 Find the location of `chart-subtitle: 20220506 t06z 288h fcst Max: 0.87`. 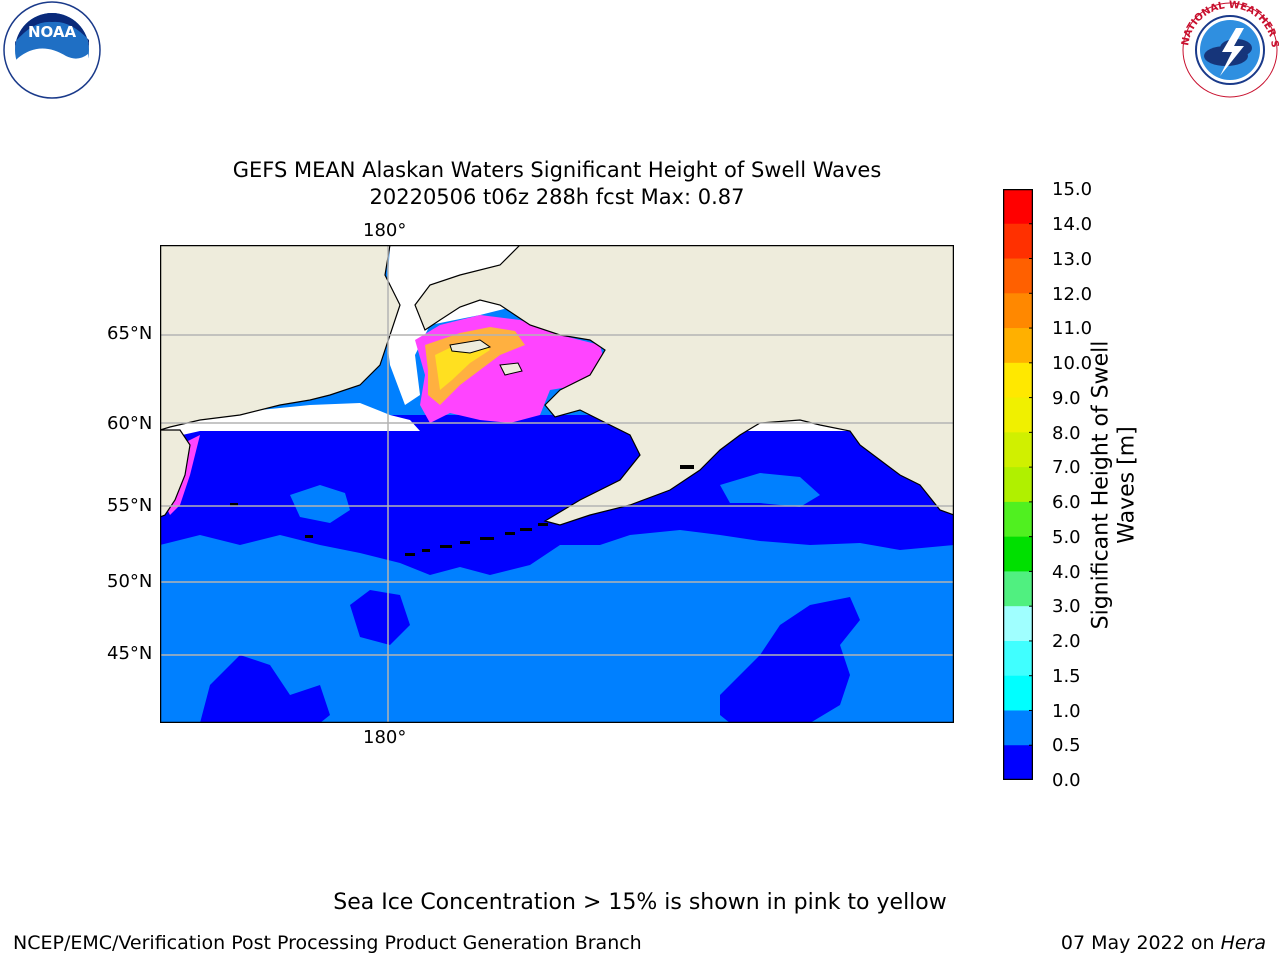

chart-subtitle: 20220506 t06z 288h fcst Max: 0.87 is located at coordinates (557, 197).